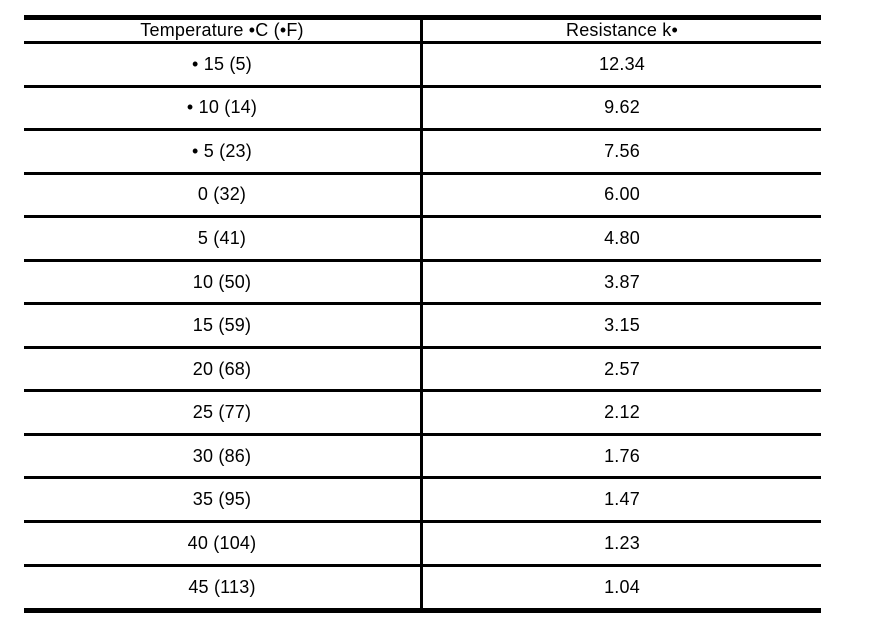  What do you see at coordinates (223, 65) in the screenshot?
I see `temperature-cell: • 15 (5)` at bounding box center [223, 65].